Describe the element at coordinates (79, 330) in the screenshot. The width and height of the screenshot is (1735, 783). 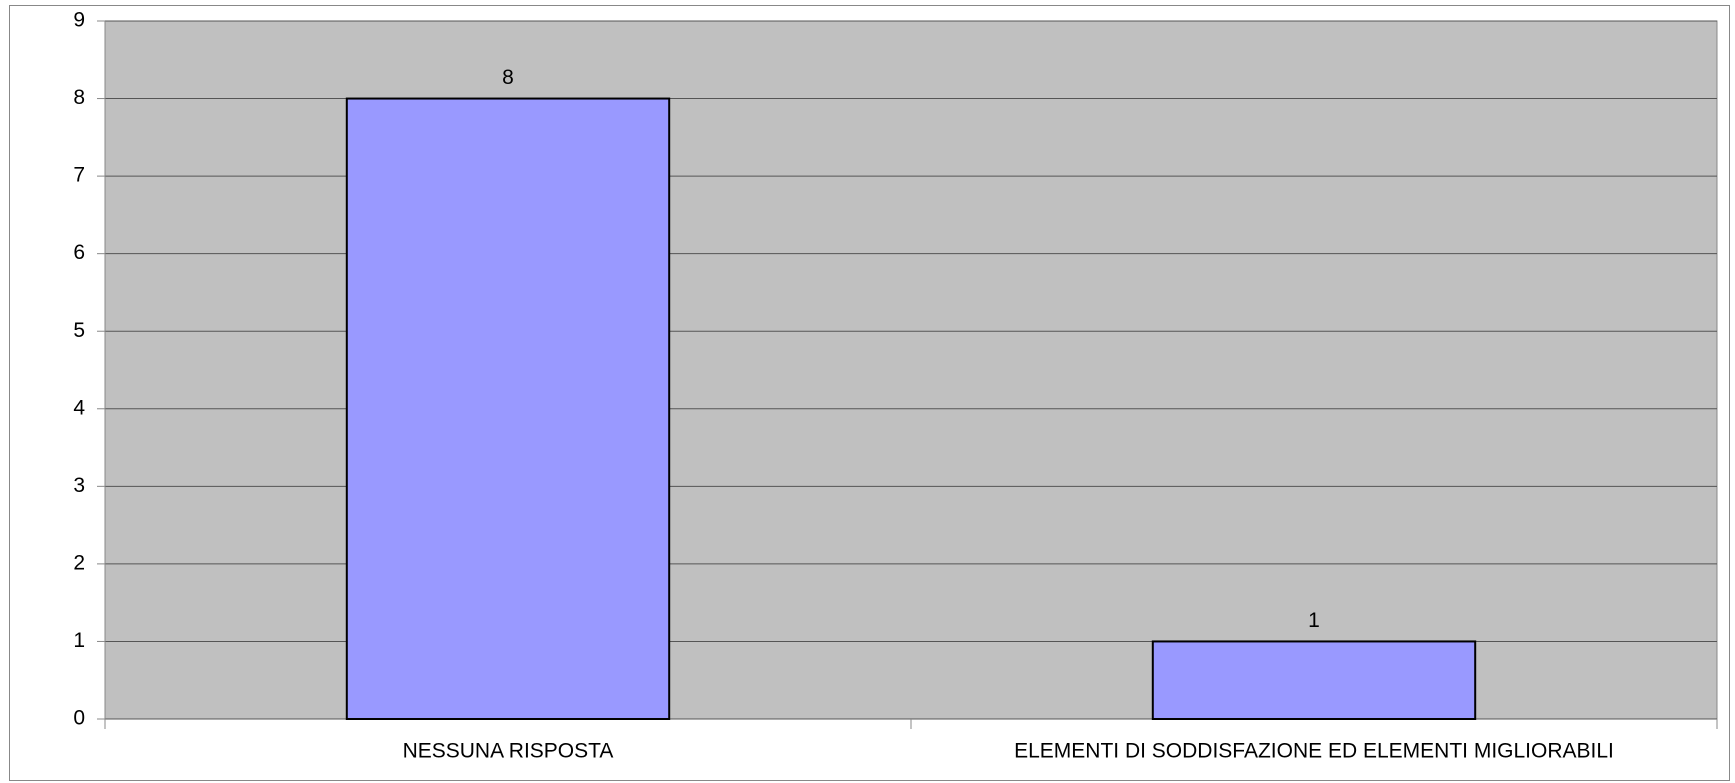
I see `y-tick-label: 5` at that location.